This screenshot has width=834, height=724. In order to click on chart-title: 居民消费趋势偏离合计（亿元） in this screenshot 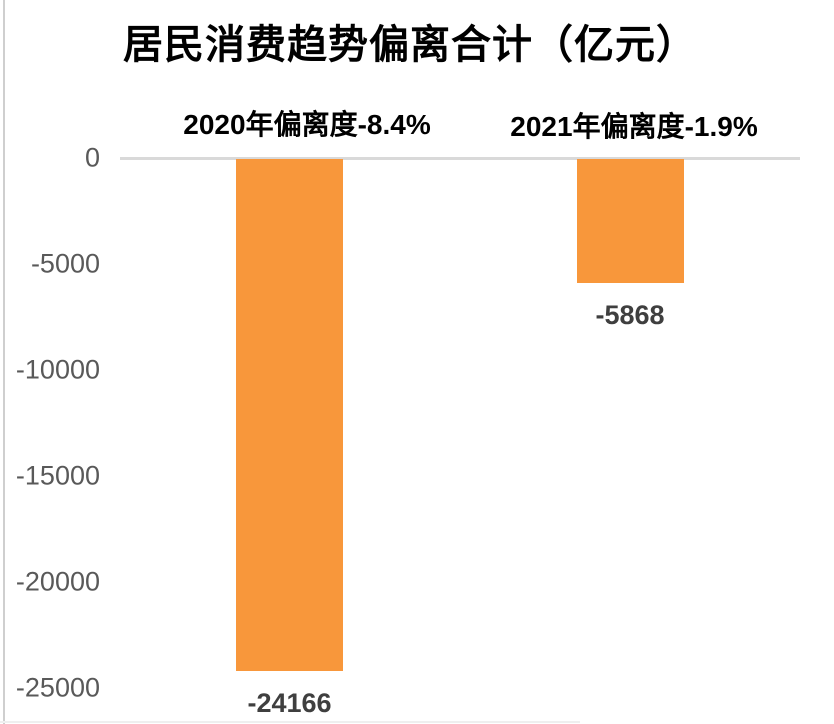, I will do `click(410, 45)`.